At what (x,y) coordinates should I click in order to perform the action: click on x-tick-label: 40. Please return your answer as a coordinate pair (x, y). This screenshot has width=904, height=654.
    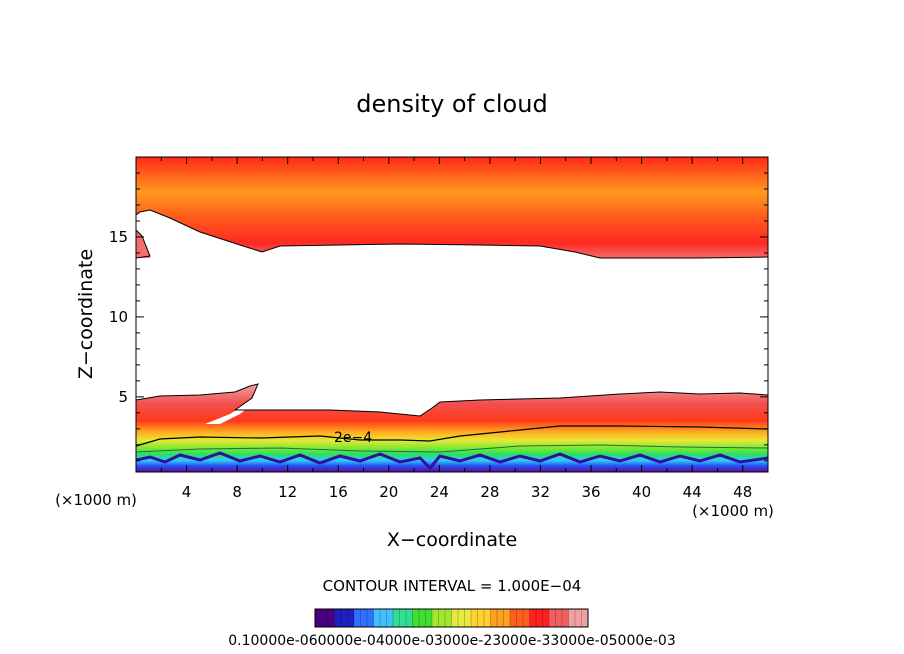
    Looking at the image, I should click on (641, 492).